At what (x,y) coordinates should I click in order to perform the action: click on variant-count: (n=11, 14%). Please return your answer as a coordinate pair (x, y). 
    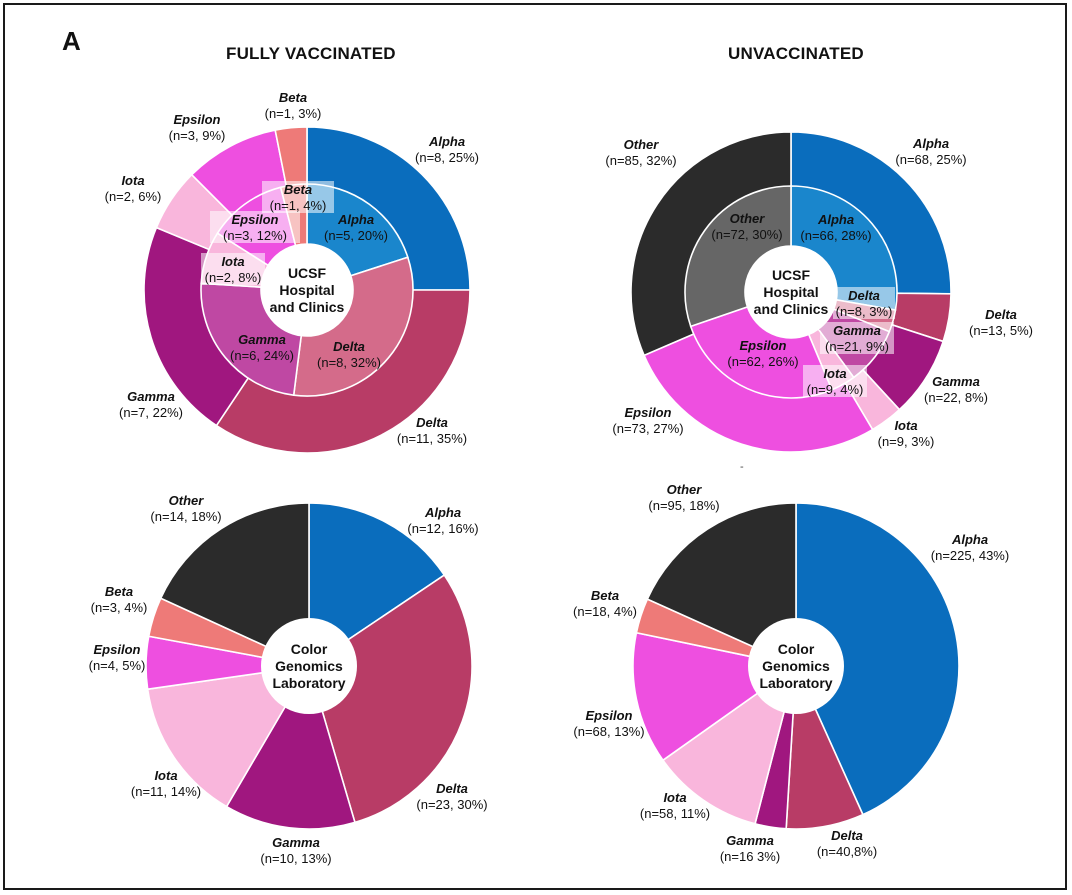
    Looking at the image, I should click on (166, 791).